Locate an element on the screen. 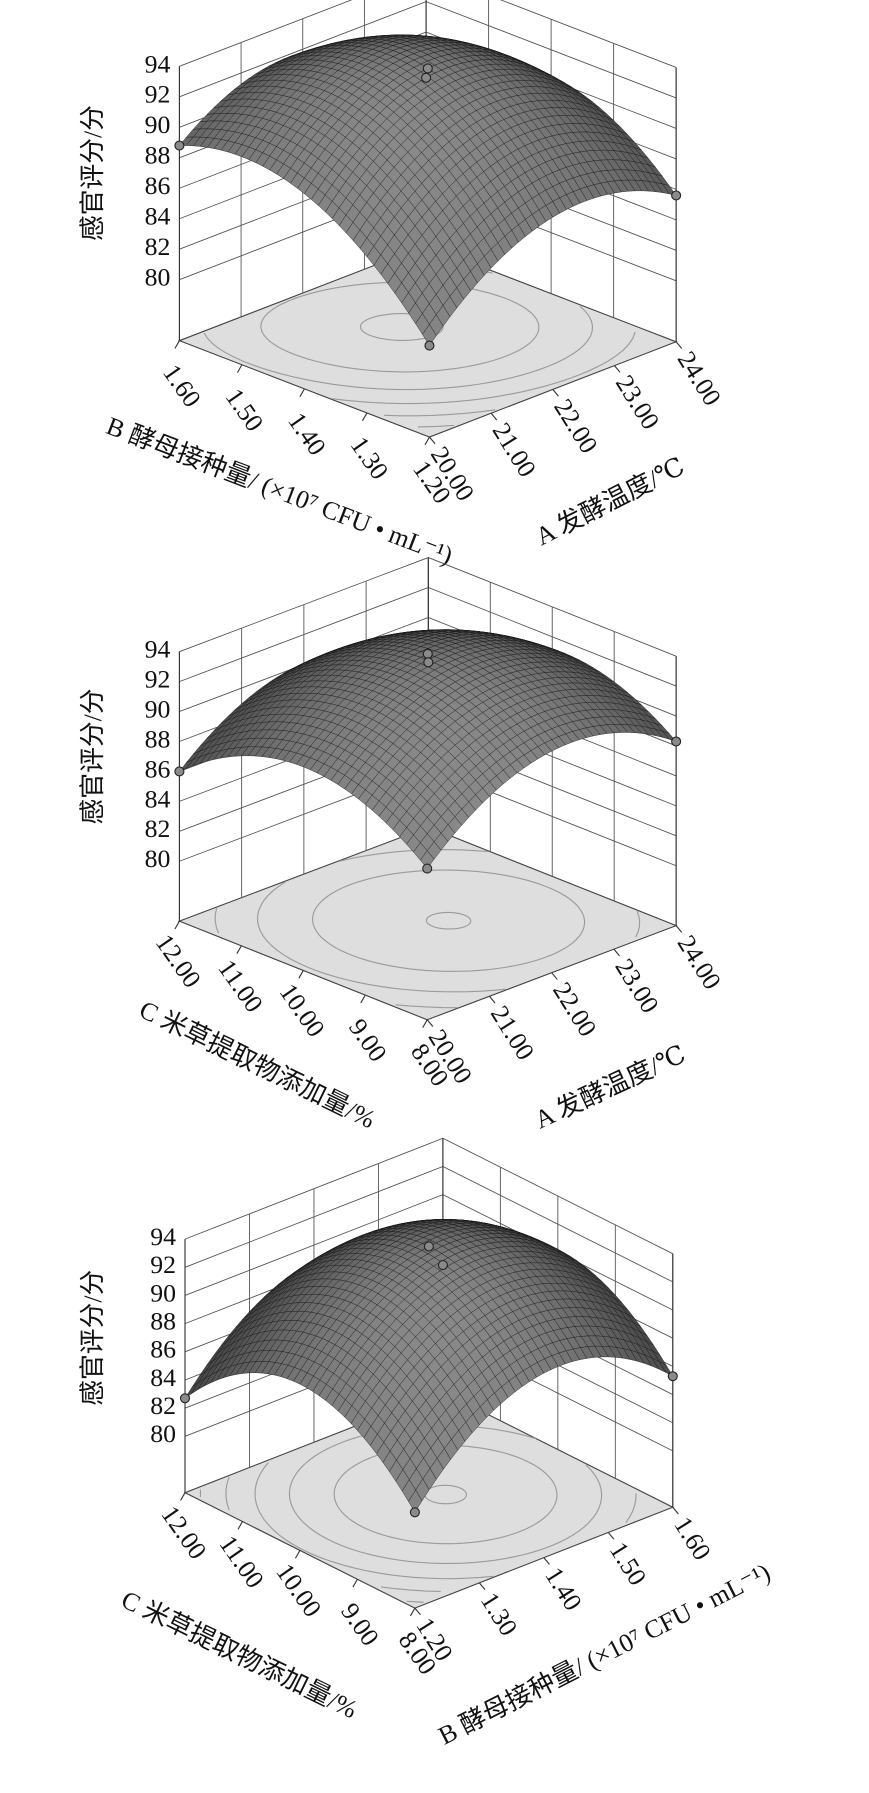  y-tick-label: 1.40 is located at coordinates (307, 434).